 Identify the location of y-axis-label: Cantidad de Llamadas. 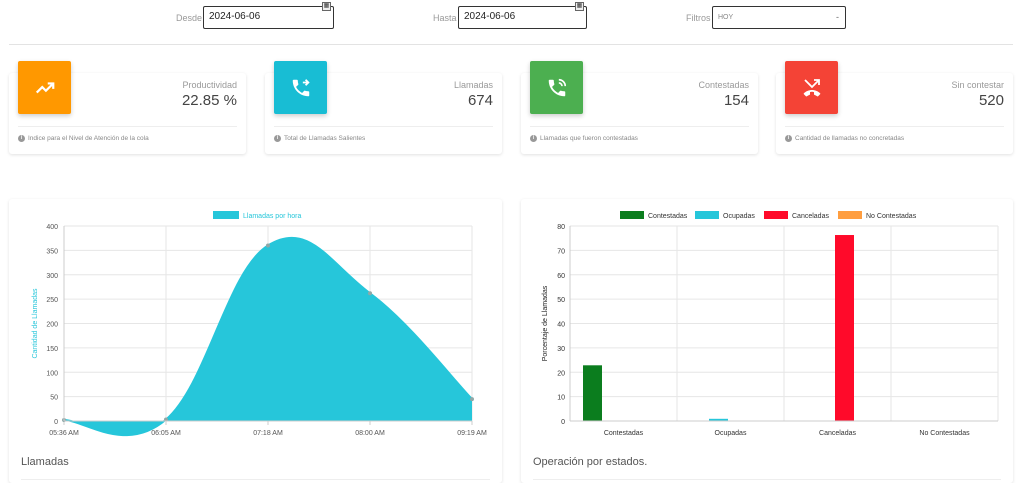
(35, 323).